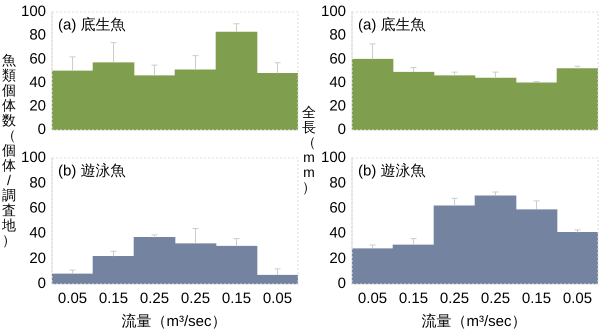 This screenshot has width=600, height=335. Describe the element at coordinates (309, 149) in the screenshot. I see `y-axis-title: 全長（mm）` at that location.